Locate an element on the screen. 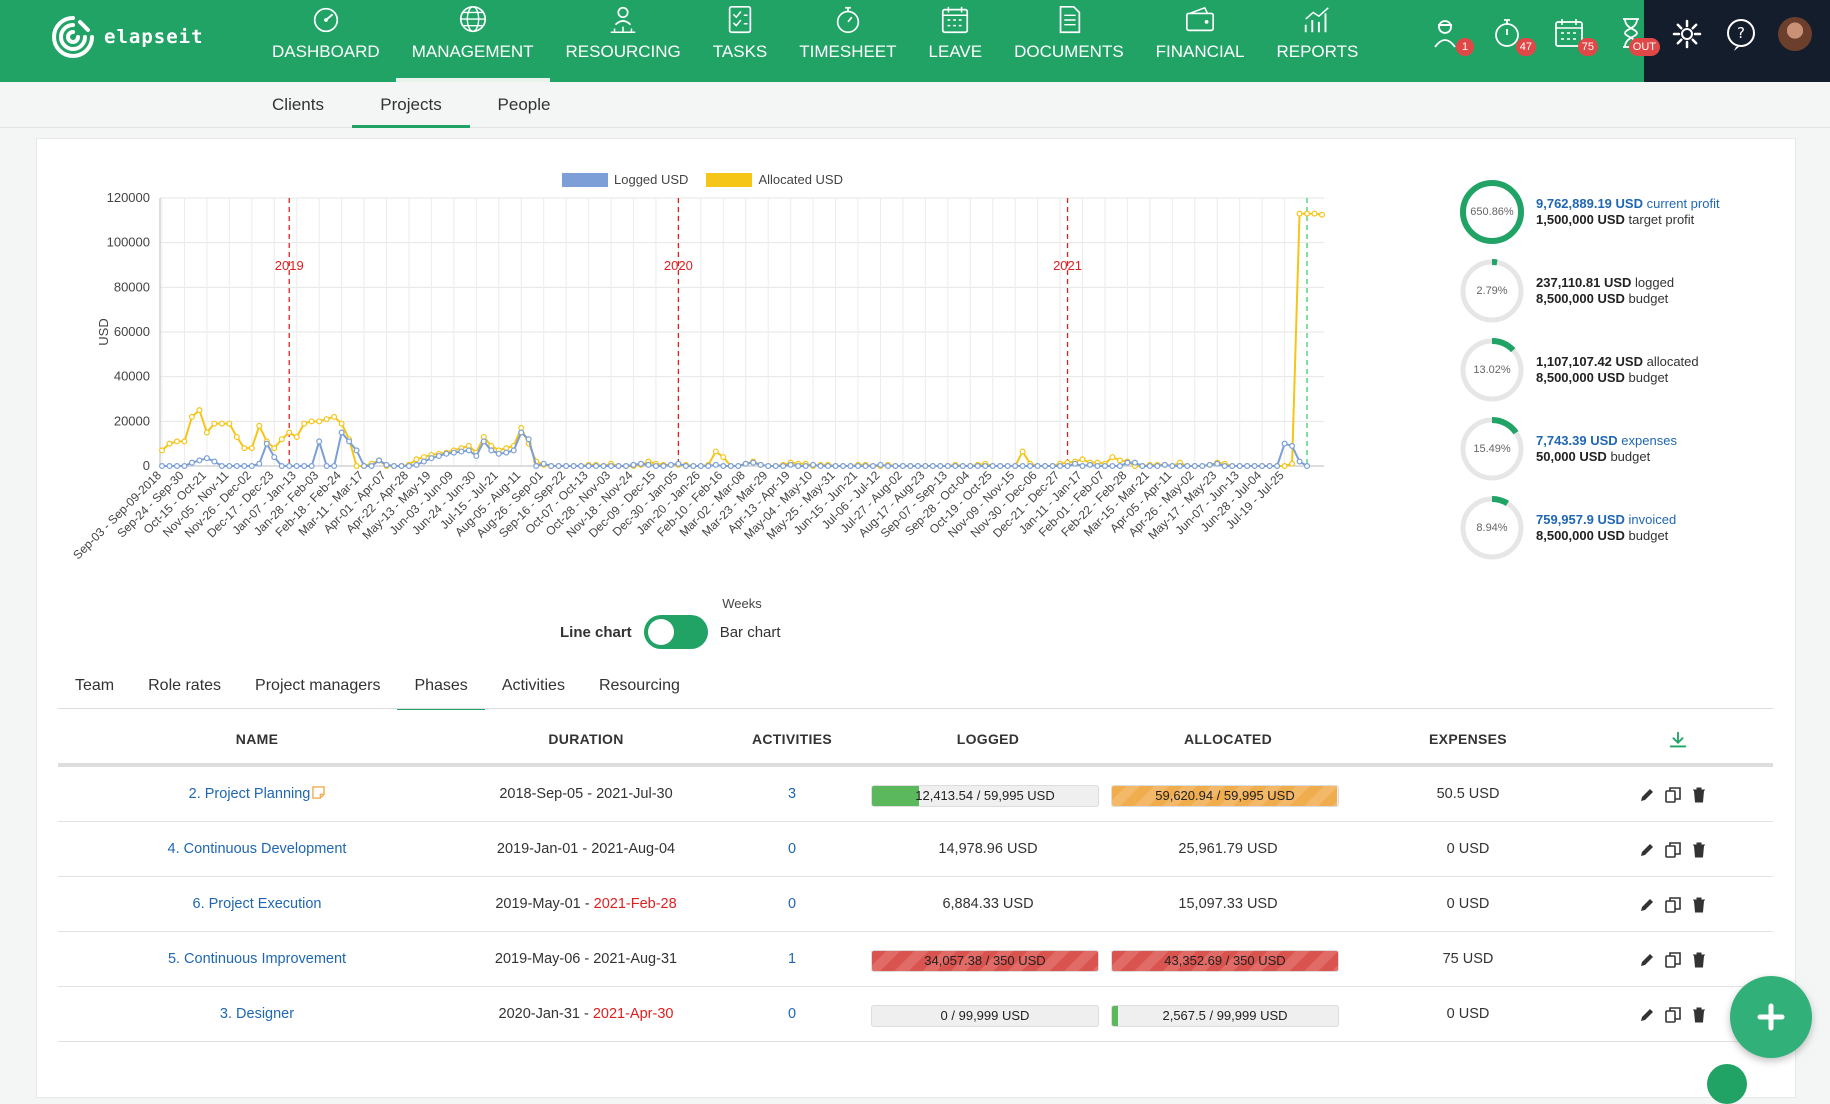 The width and height of the screenshot is (1830, 1104). phase-name-link: 5. Continuous Improvement is located at coordinates (257, 959).